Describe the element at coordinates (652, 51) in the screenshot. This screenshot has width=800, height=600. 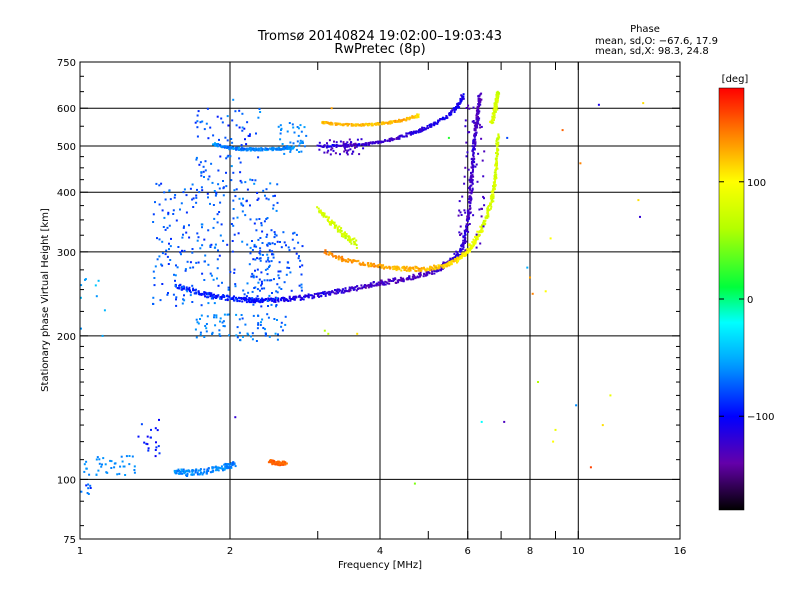
I see `phase-stats-x: mean, sd,X: 98.3, 24.8` at that location.